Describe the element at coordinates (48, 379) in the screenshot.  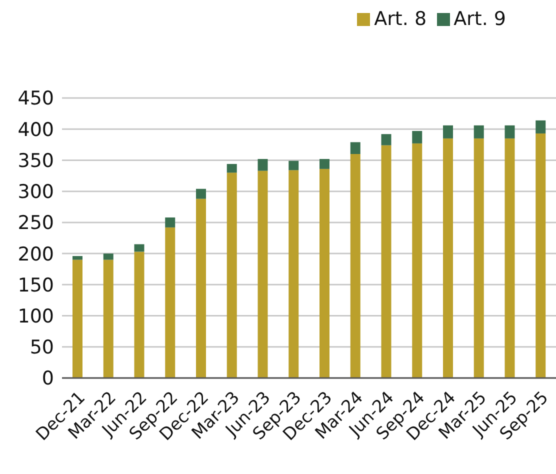
I see `y-tick-label: 0` at that location.